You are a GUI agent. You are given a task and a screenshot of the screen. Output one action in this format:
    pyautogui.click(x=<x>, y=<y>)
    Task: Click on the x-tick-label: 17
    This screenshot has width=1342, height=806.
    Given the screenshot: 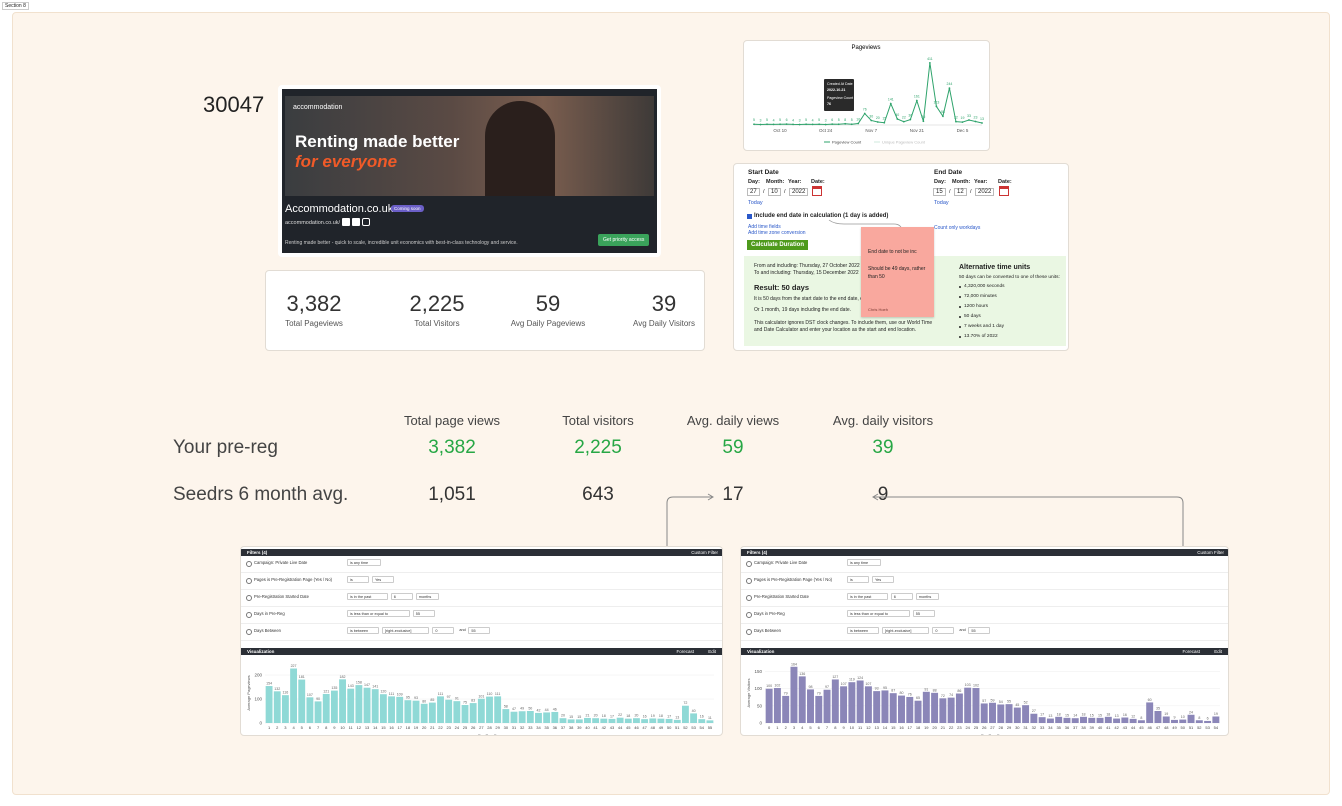 What is the action you would take?
    pyautogui.click(x=399, y=727)
    